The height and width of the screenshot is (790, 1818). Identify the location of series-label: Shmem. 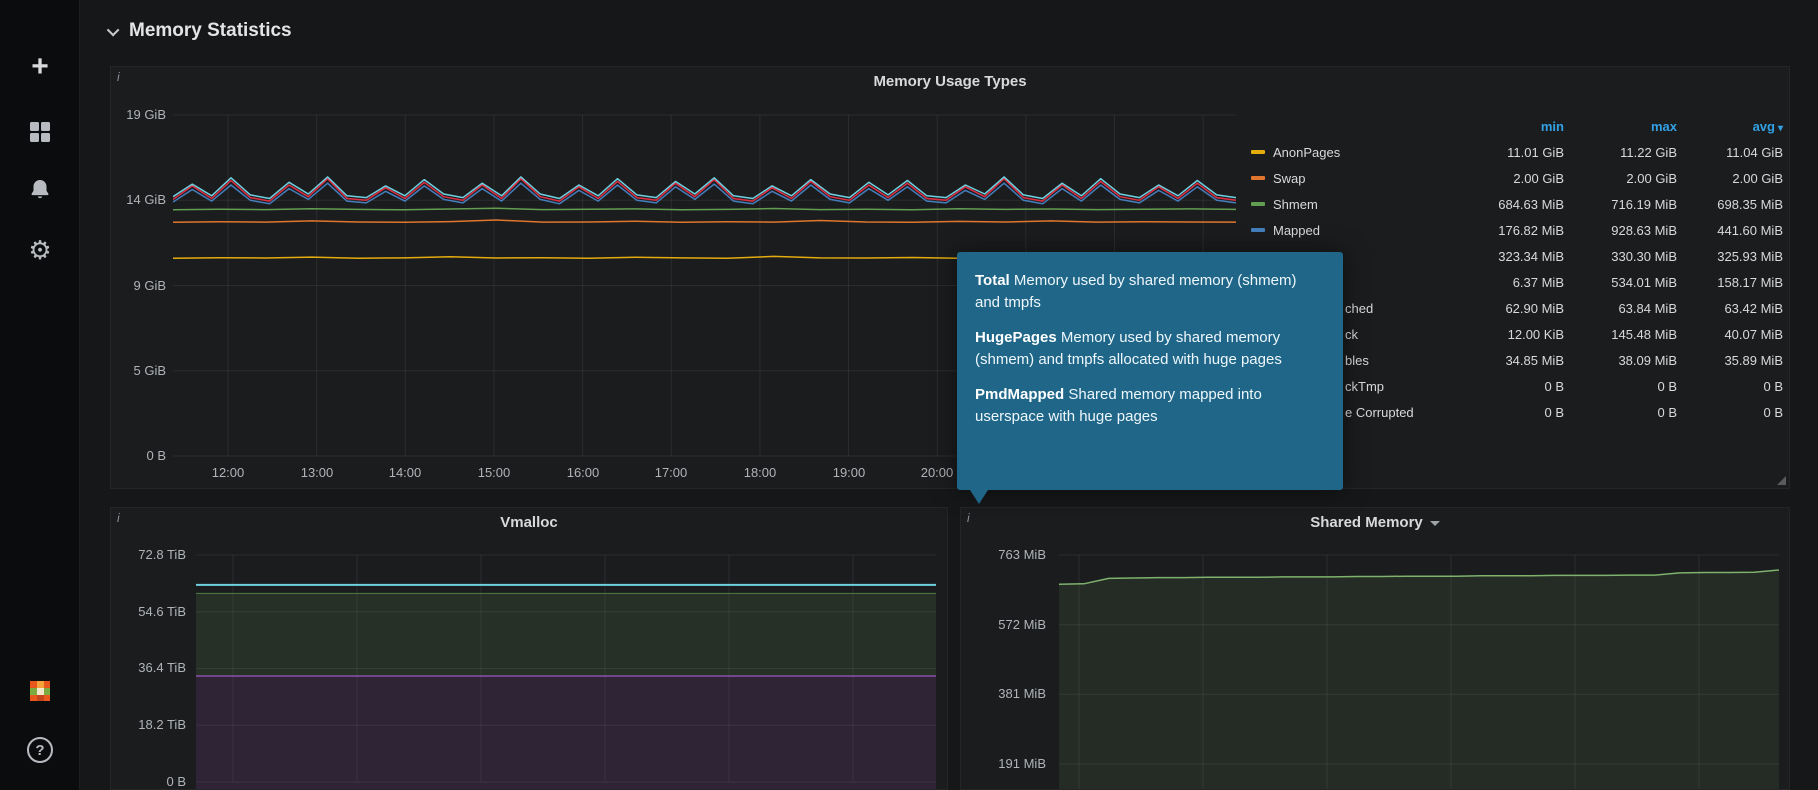
(1295, 204).